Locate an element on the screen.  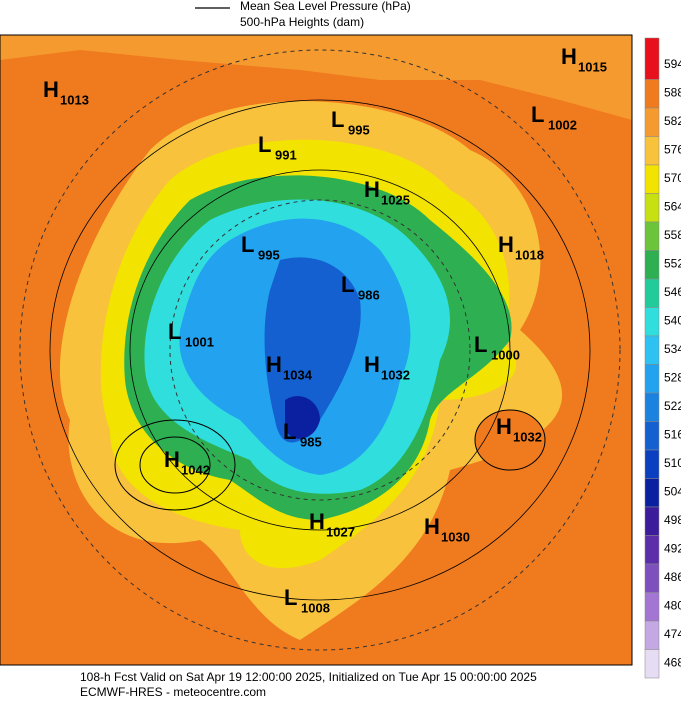
colorbar-tick-label: 534 is located at coordinates (672, 349).